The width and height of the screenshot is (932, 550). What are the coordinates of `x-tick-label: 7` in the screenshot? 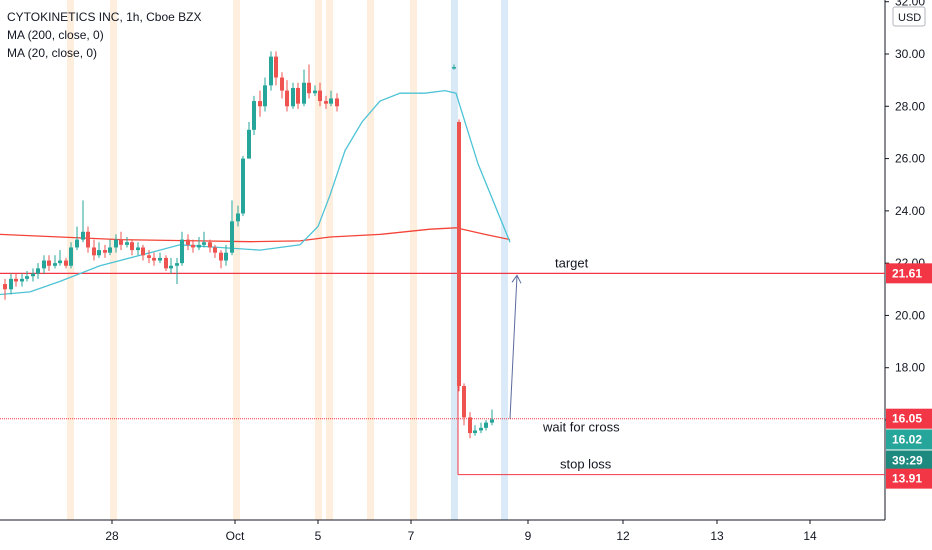 It's located at (411, 536).